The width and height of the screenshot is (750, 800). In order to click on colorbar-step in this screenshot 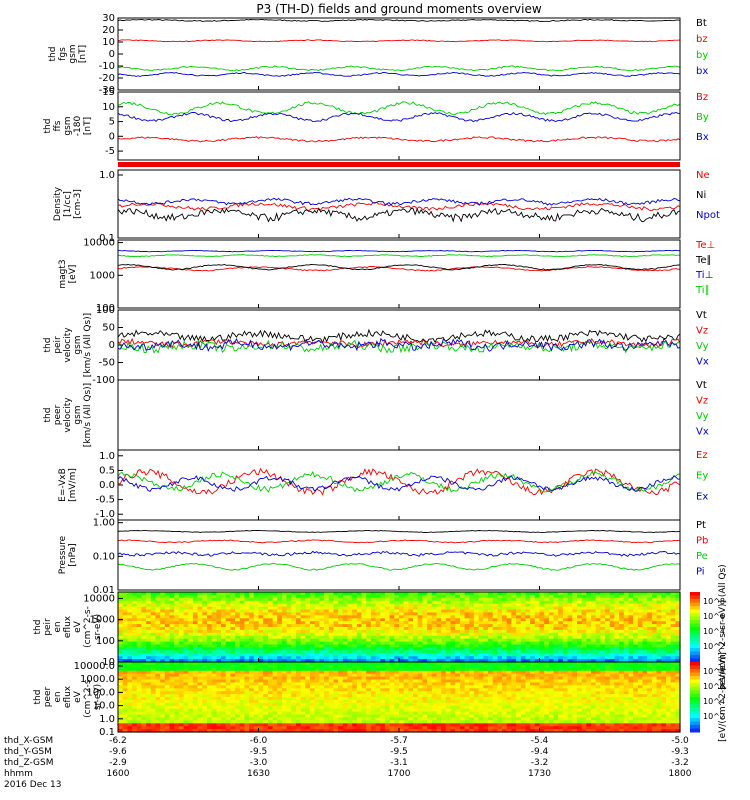, I will do `click(695, 657)`.